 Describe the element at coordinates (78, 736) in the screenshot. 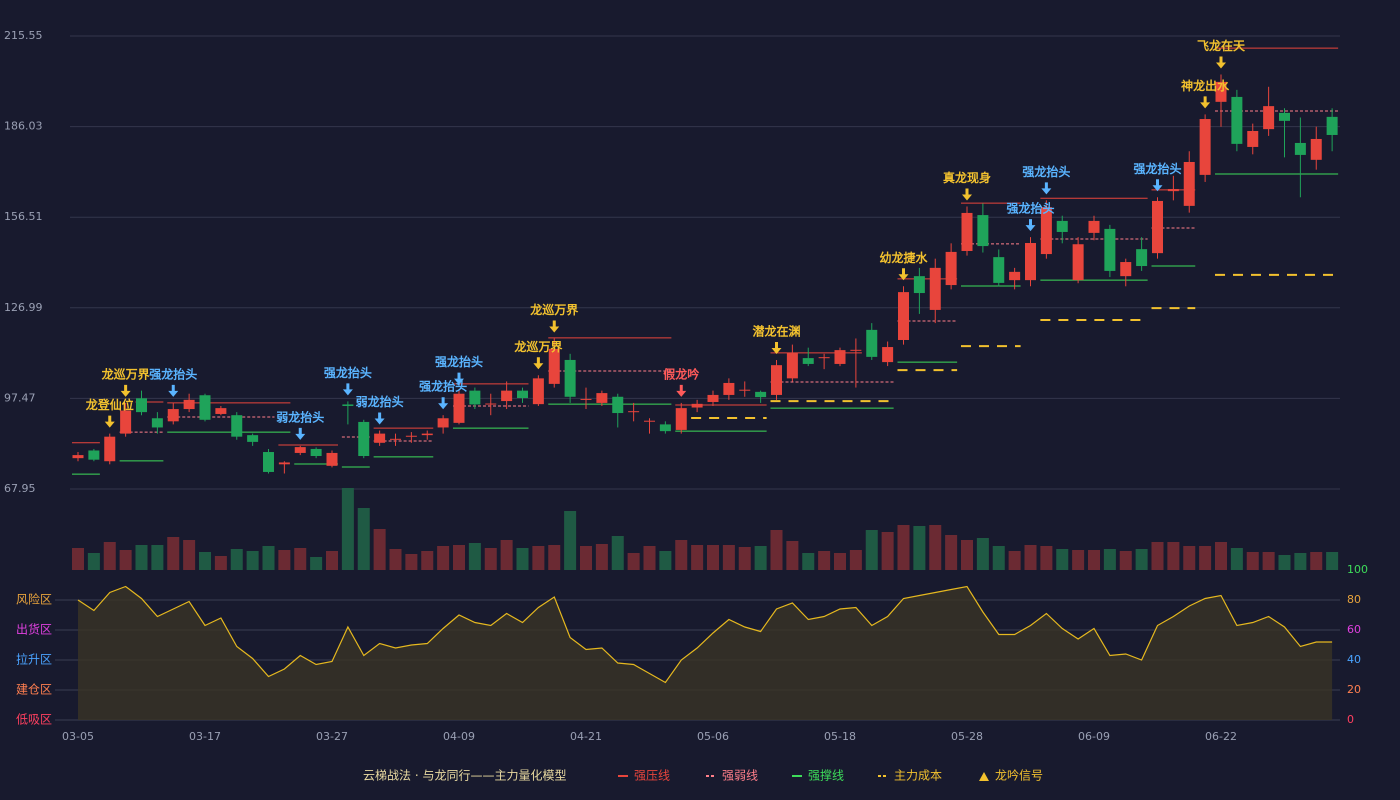

I see `x-tick-label: 03-05` at that location.